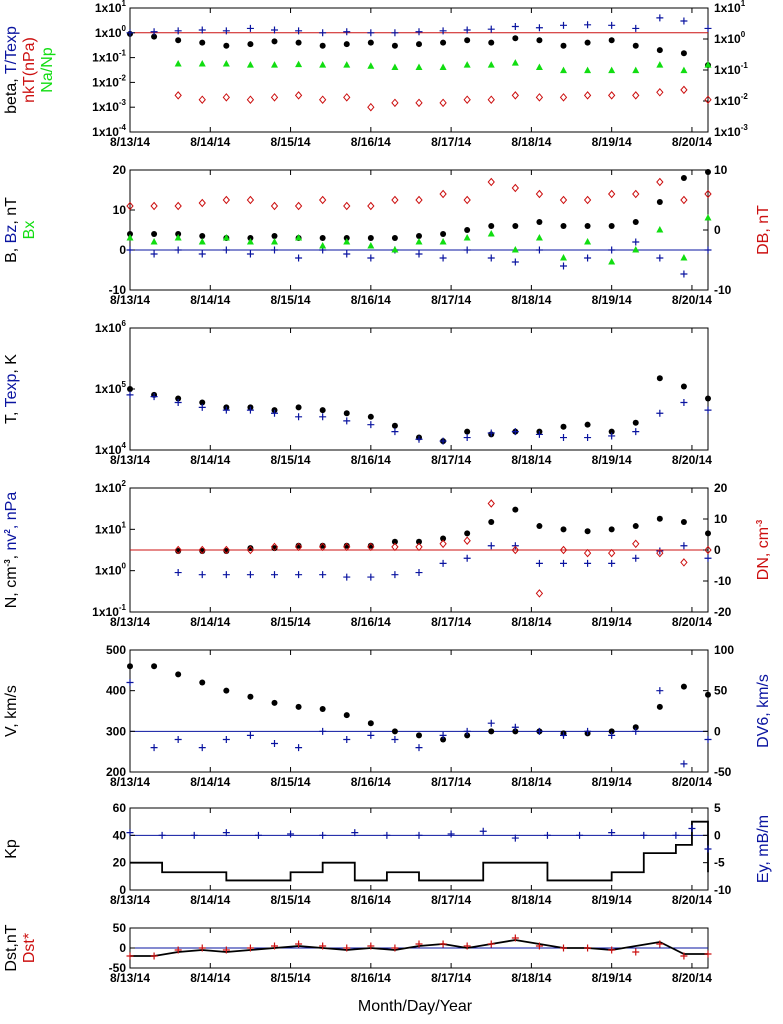 The image size is (783, 1024). I want to click on y-tick-label-left: 200, so click(116, 772).